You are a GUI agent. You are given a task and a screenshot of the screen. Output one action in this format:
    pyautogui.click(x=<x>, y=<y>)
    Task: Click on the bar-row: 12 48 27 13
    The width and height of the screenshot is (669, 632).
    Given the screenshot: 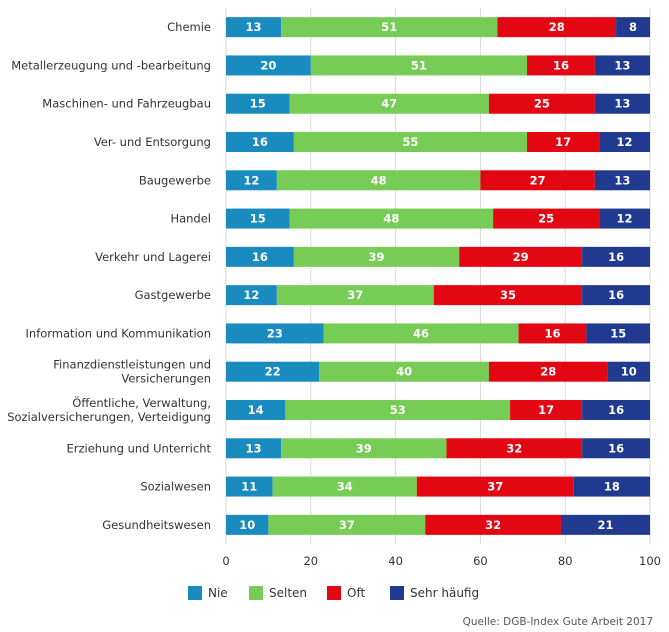 What is the action you would take?
    pyautogui.click(x=438, y=180)
    